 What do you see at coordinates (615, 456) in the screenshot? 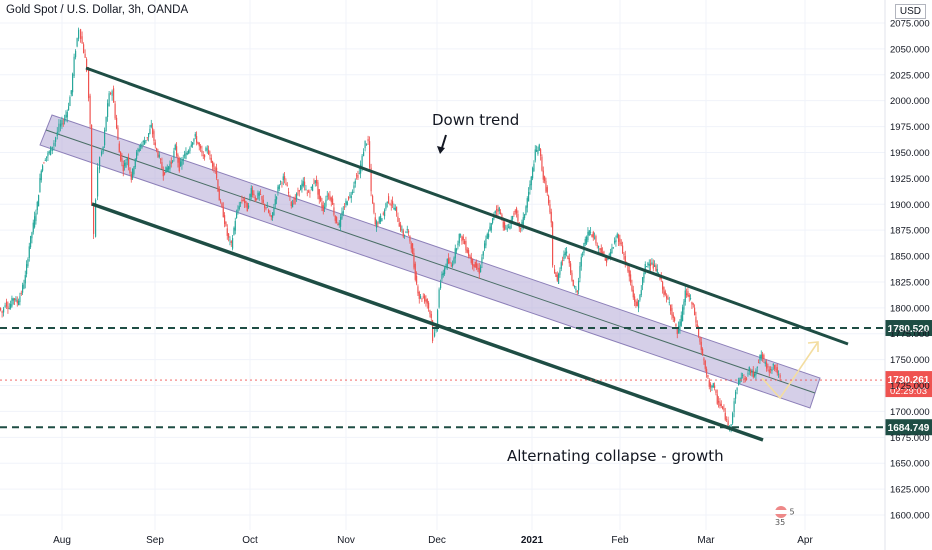
I see `annotation-alternating: Alternating collapse - growth` at bounding box center [615, 456].